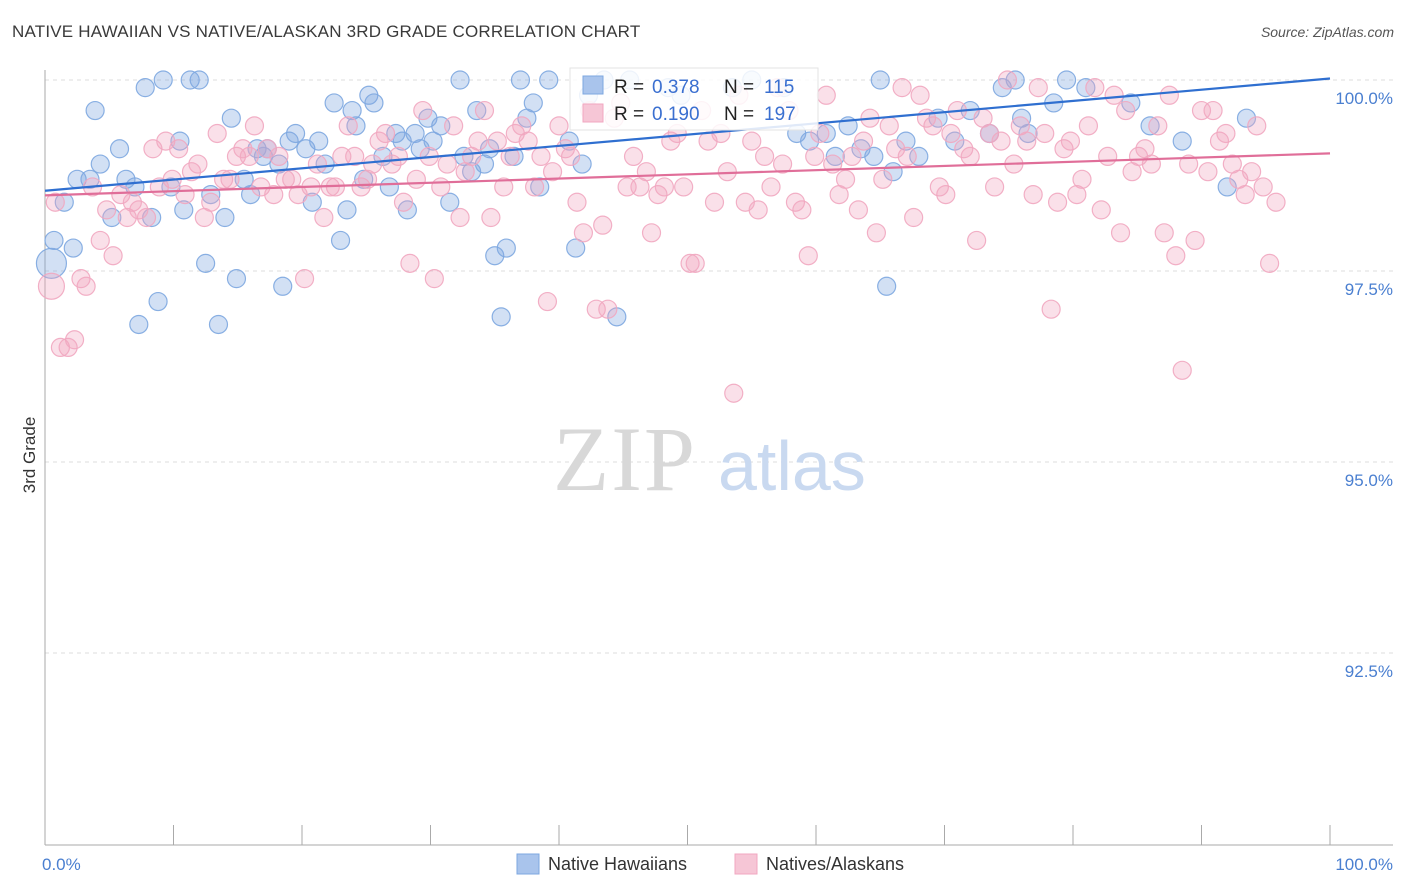 The image size is (1406, 892). Describe the element at coordinates (629, 87) in the screenshot. I see `legend-r-label-native-hawaiians: R =` at that location.